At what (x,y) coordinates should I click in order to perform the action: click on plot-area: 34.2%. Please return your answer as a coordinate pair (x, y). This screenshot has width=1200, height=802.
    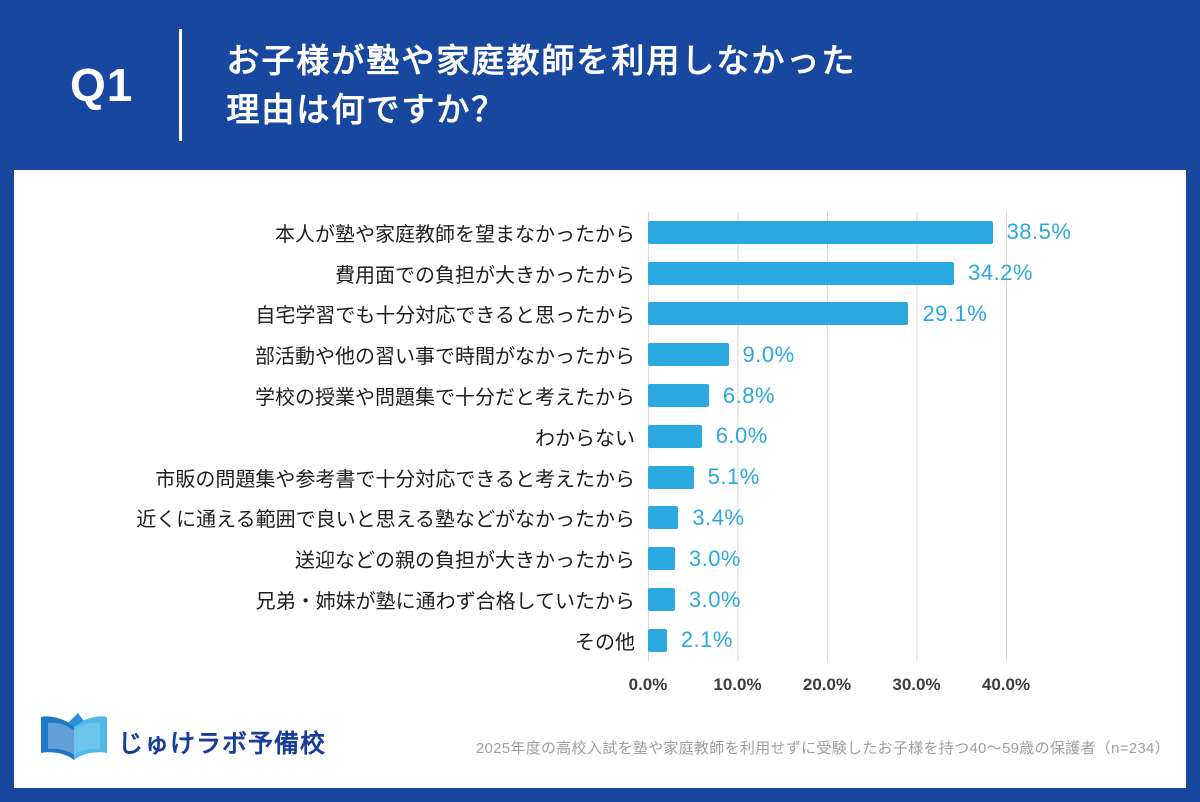
    Looking at the image, I should click on (909, 273).